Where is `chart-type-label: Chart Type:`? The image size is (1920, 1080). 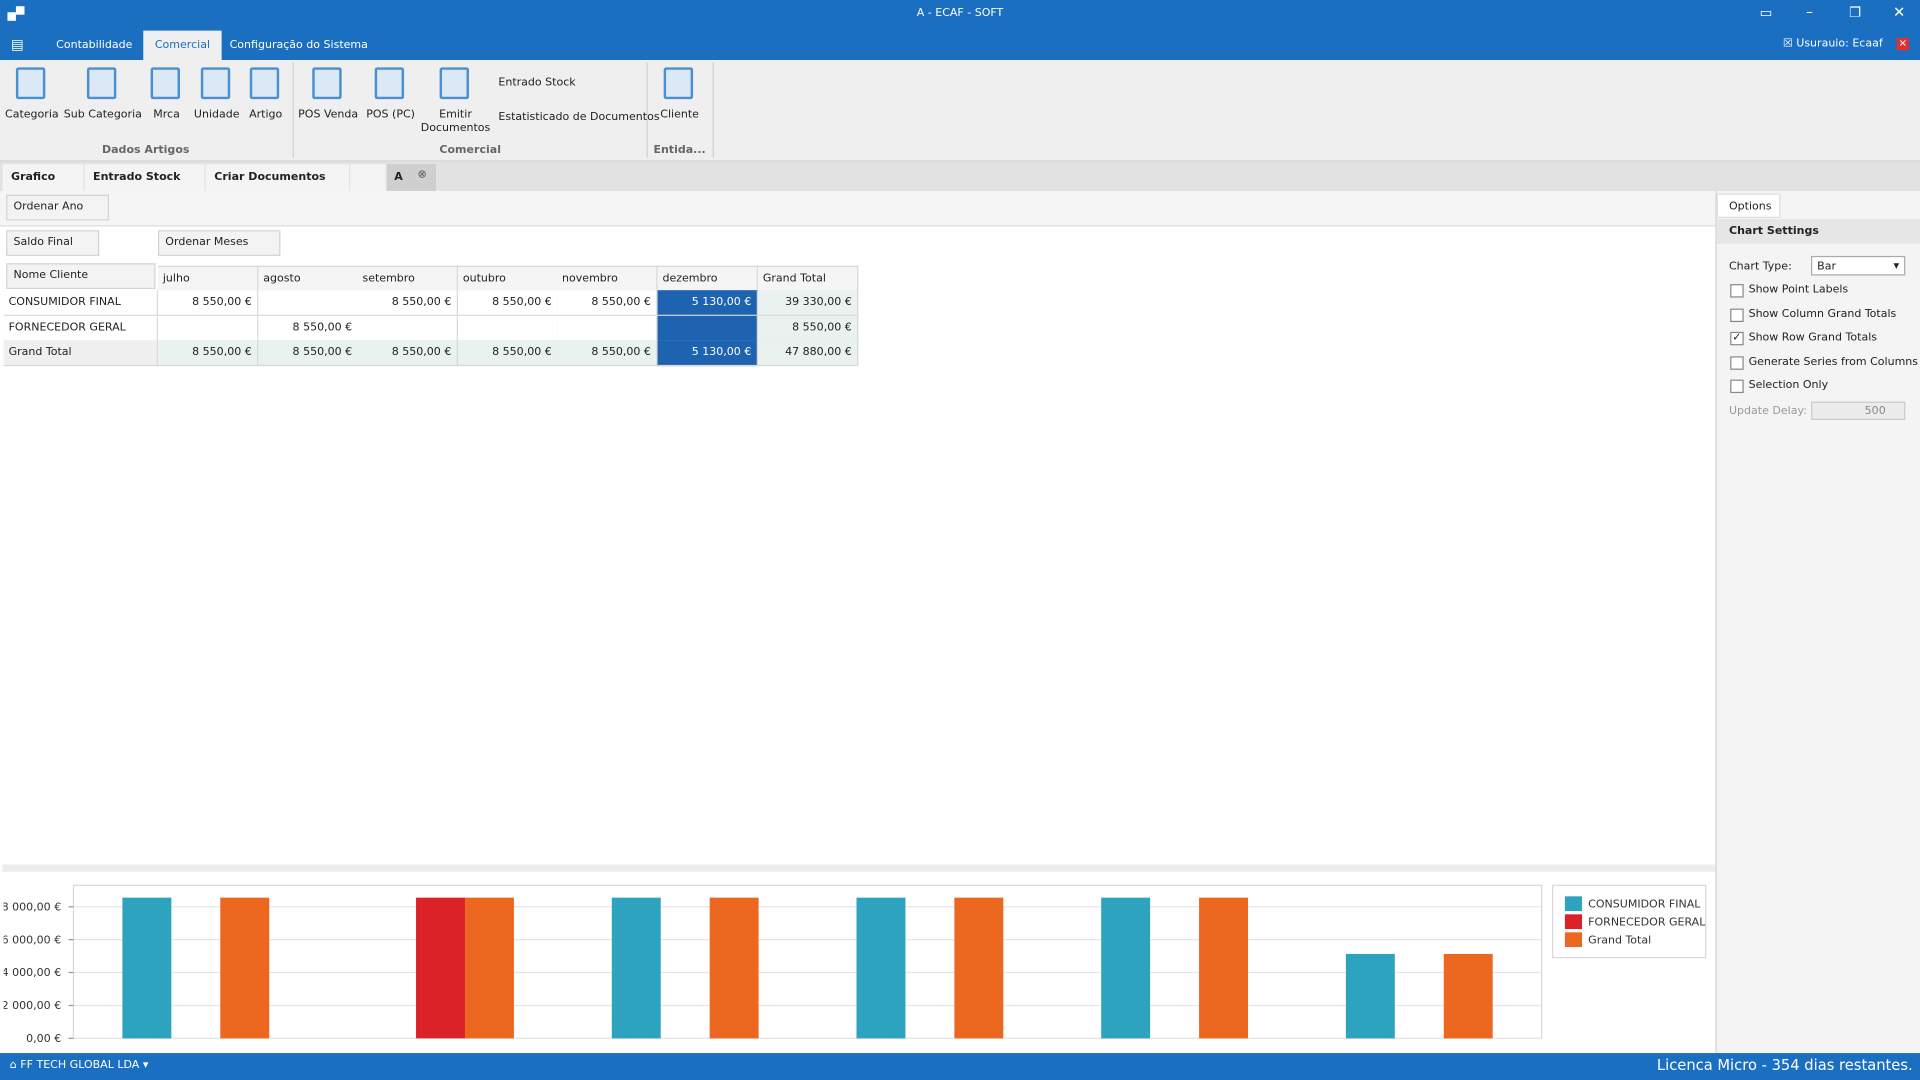 chart-type-label: Chart Type: is located at coordinates (1760, 267).